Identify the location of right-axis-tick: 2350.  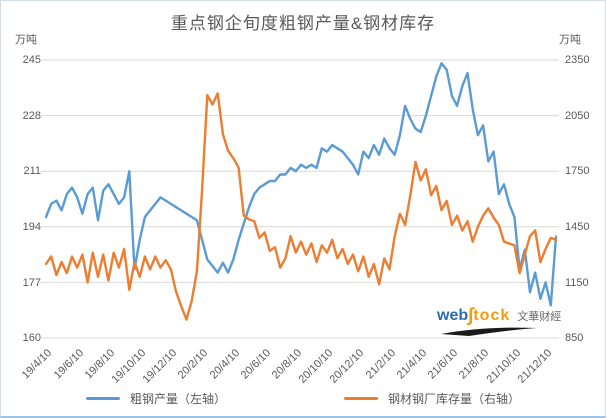
(577, 60).